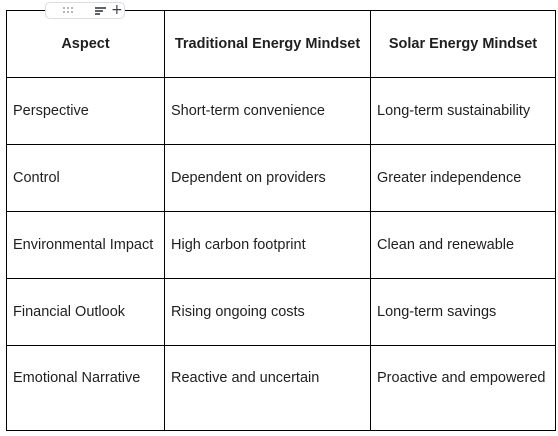  I want to click on table-cell: Long-term savings, so click(463, 312).